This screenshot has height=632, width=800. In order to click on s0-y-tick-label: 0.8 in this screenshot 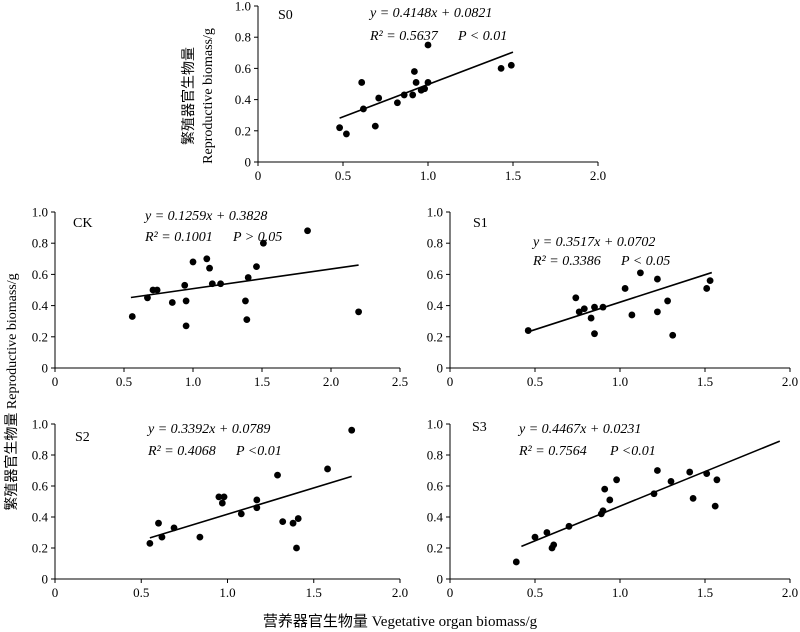, I will do `click(243, 37)`.